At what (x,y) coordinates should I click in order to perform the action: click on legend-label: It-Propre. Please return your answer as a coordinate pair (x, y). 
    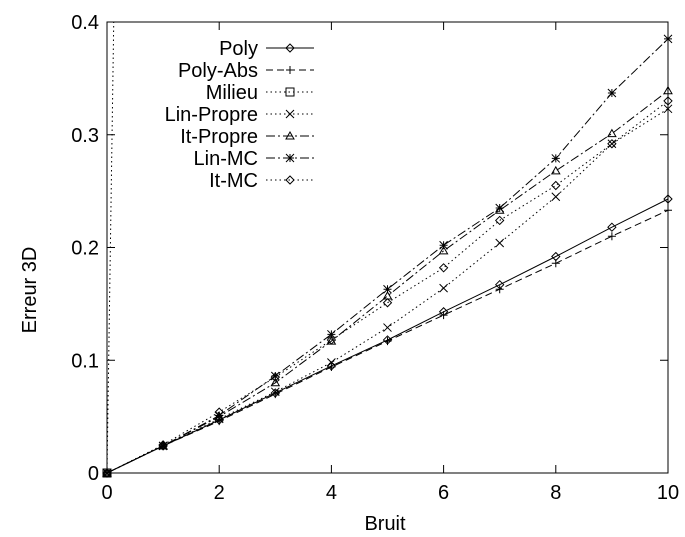
    Looking at the image, I should click on (219, 137).